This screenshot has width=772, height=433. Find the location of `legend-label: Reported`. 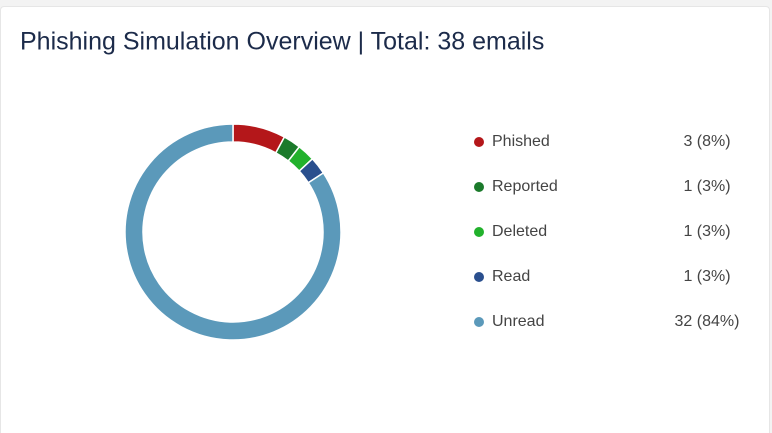

legend-label: Reported is located at coordinates (525, 186).